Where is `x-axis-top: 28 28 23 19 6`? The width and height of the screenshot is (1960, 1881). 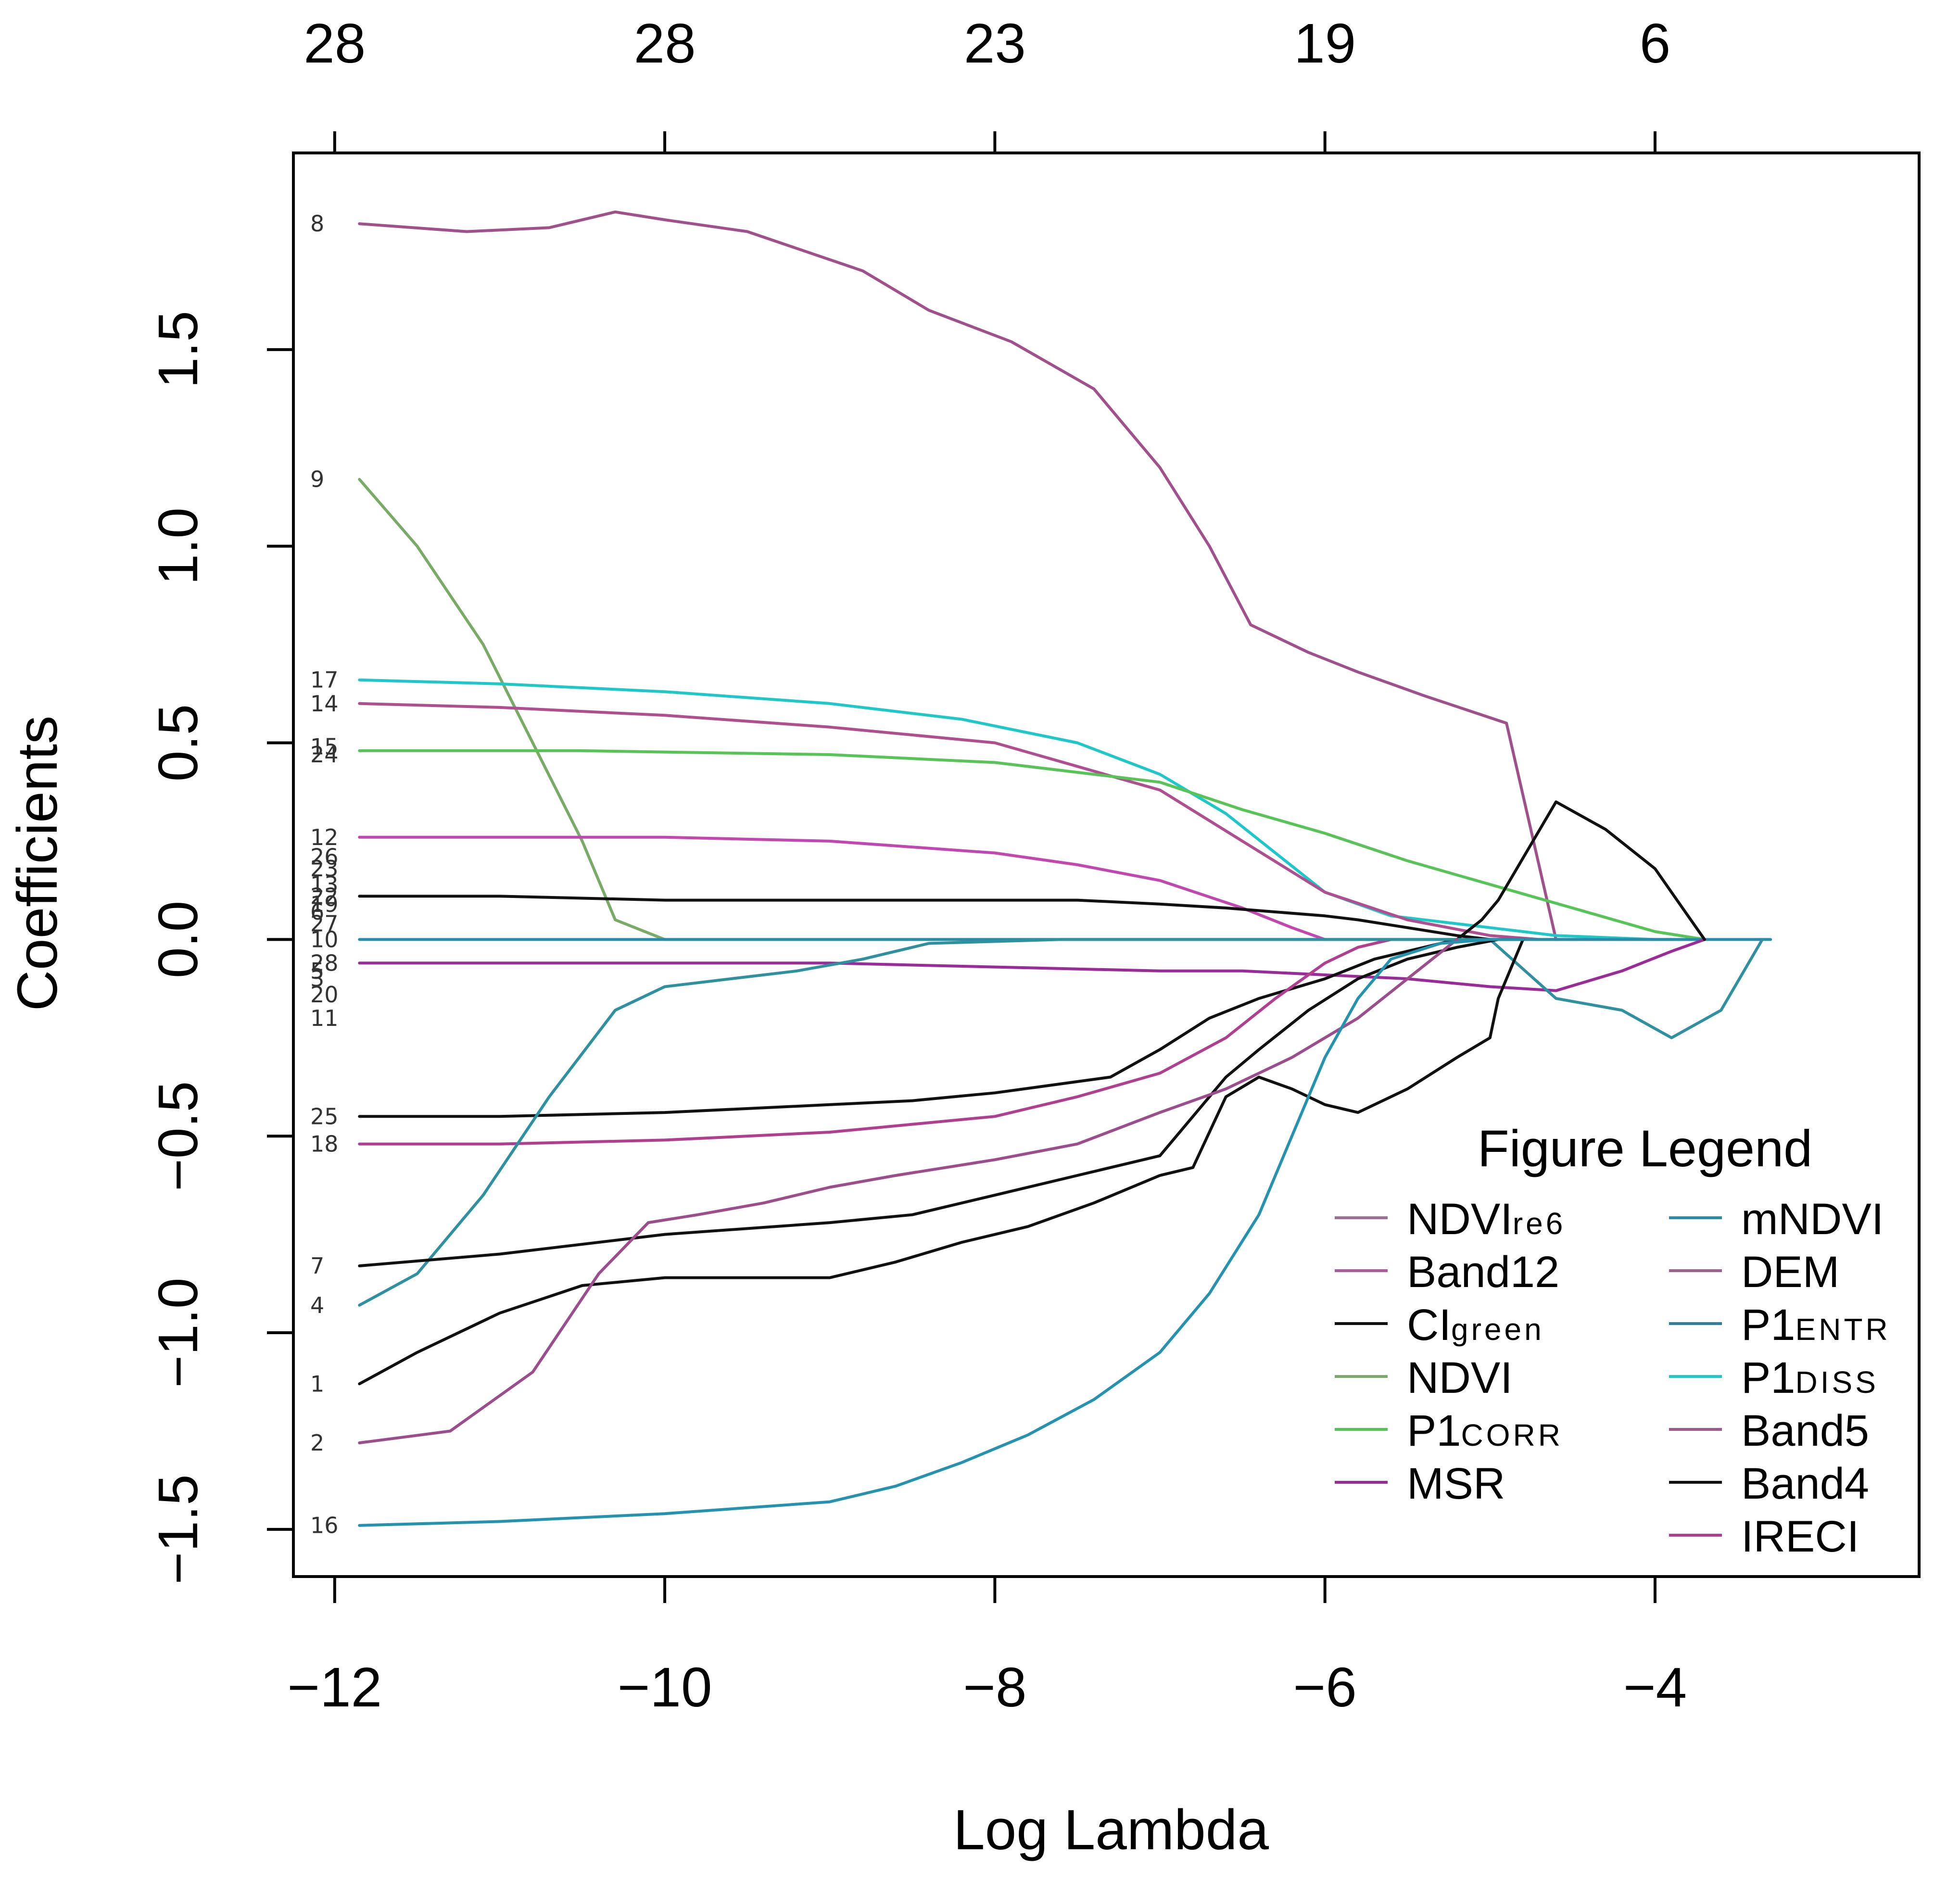 x-axis-top: 28 28 23 19 6 is located at coordinates (986, 83).